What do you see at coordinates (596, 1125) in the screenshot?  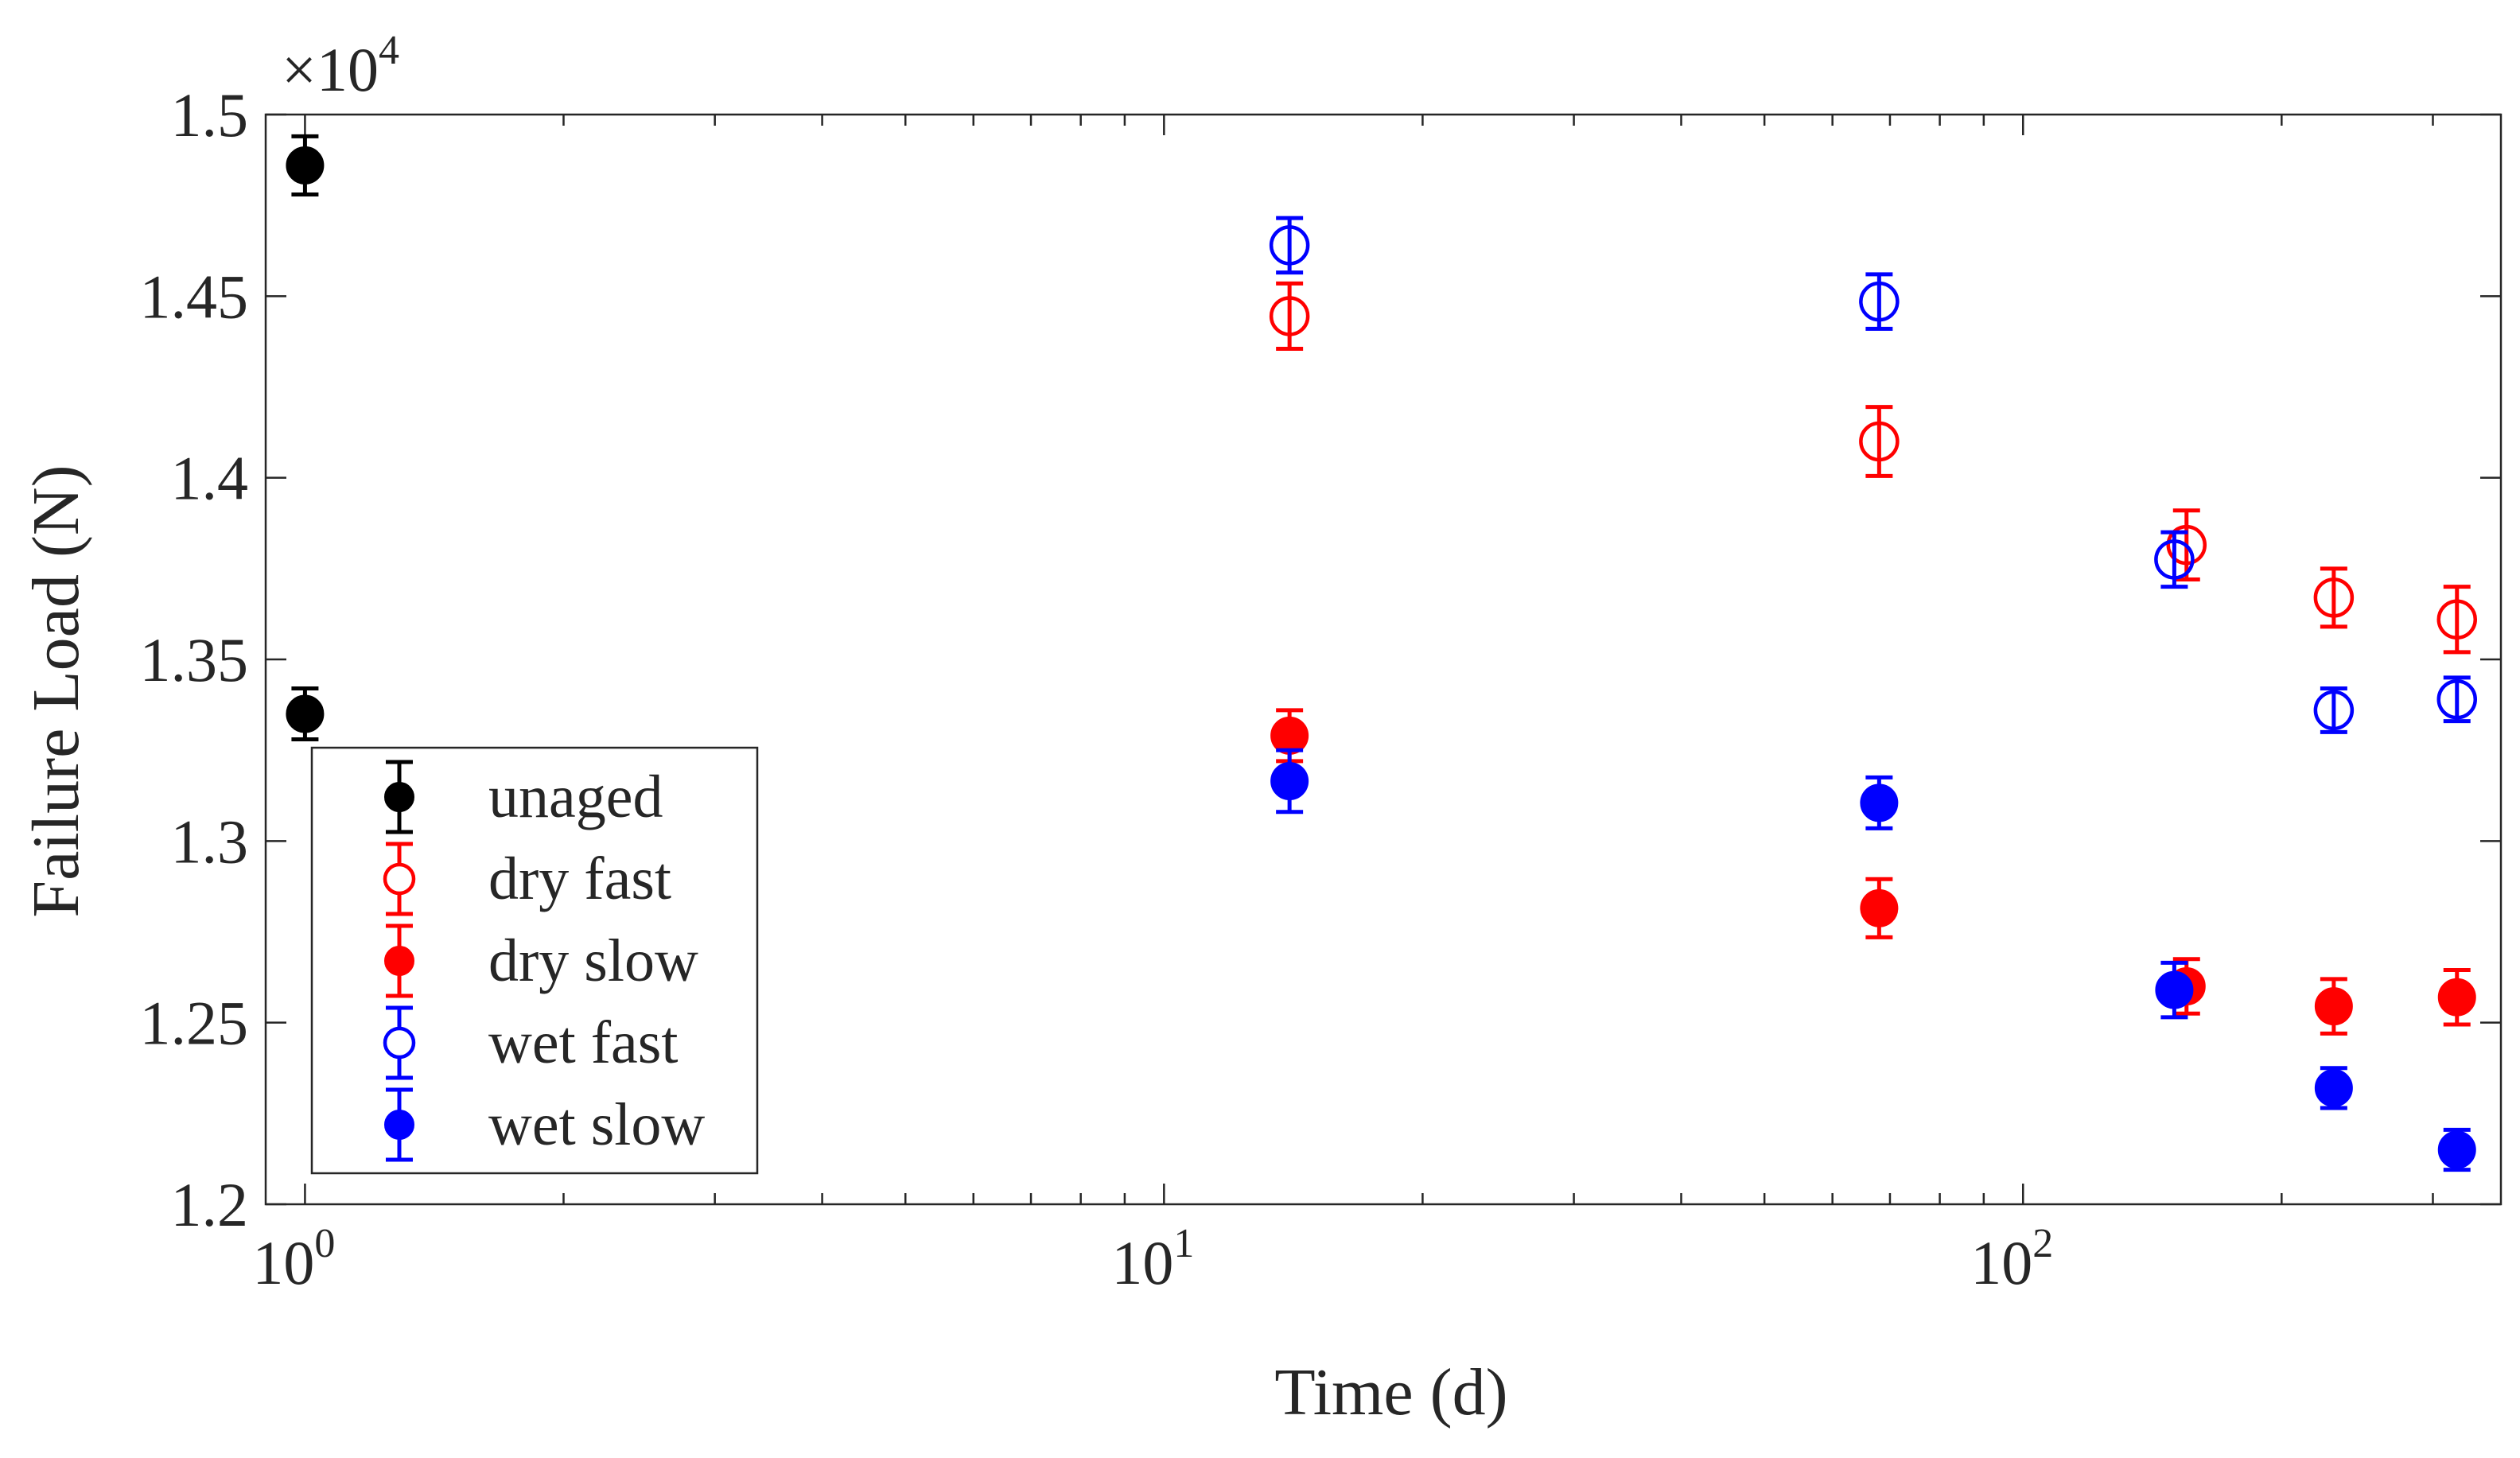 I see `legend-label: wet slow` at bounding box center [596, 1125].